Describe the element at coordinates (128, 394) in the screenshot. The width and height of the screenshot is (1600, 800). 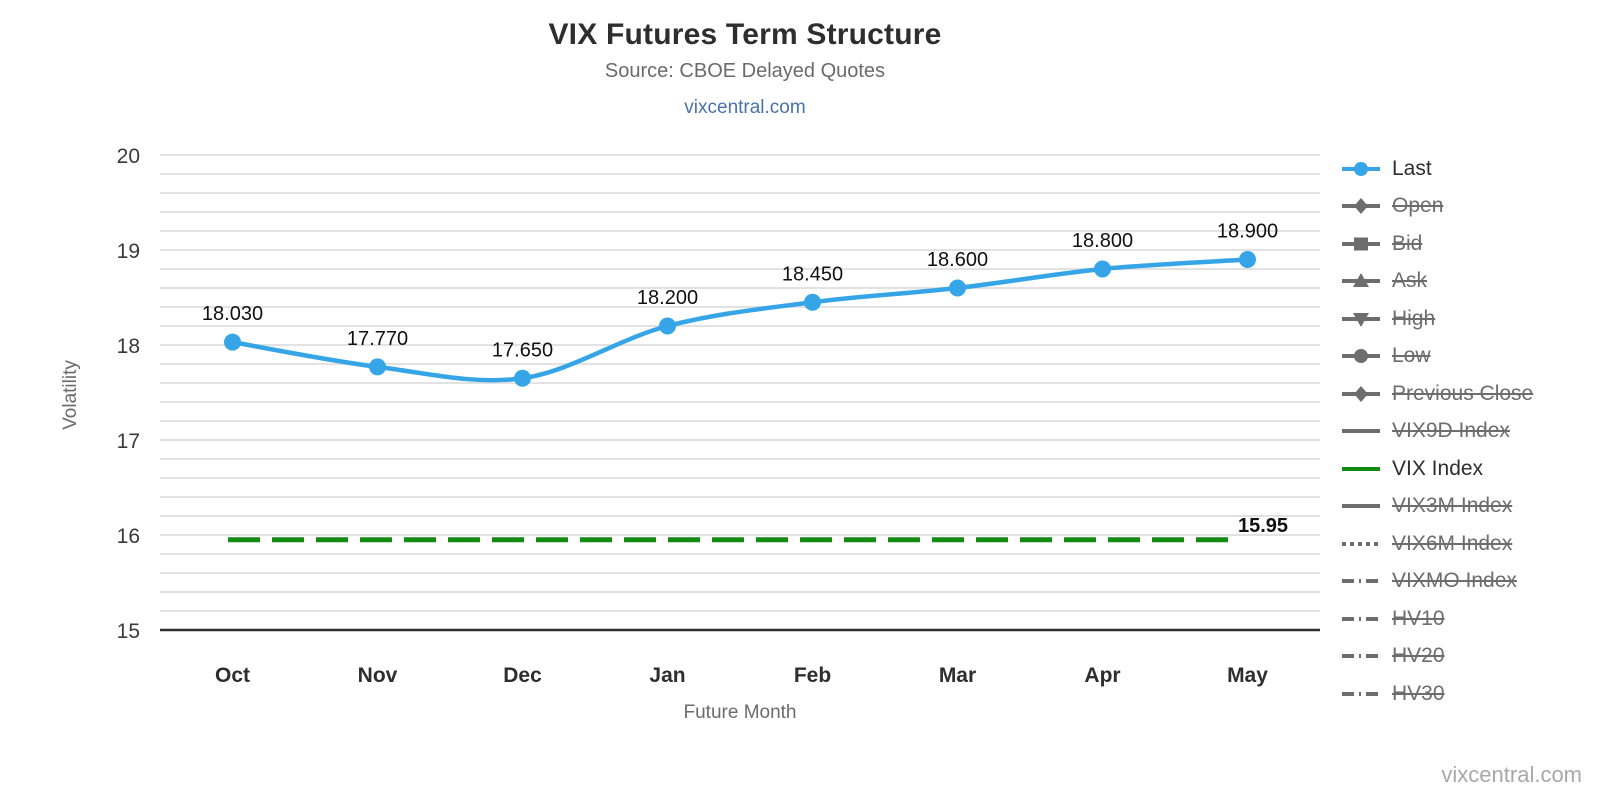
I see `y-axis-tick-labels: 20 19 18 17 16 15` at that location.